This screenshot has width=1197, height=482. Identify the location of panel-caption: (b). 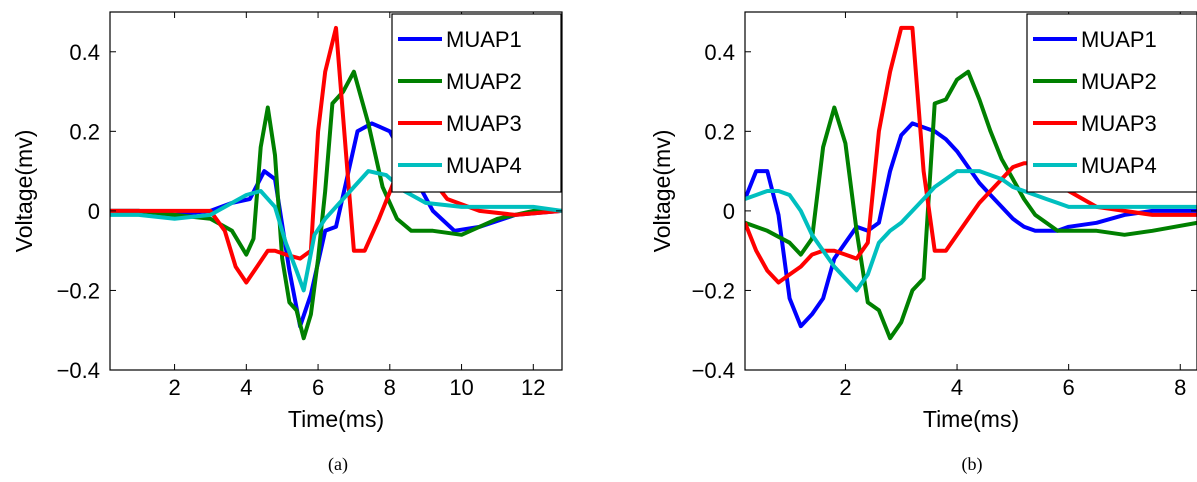
(972, 464).